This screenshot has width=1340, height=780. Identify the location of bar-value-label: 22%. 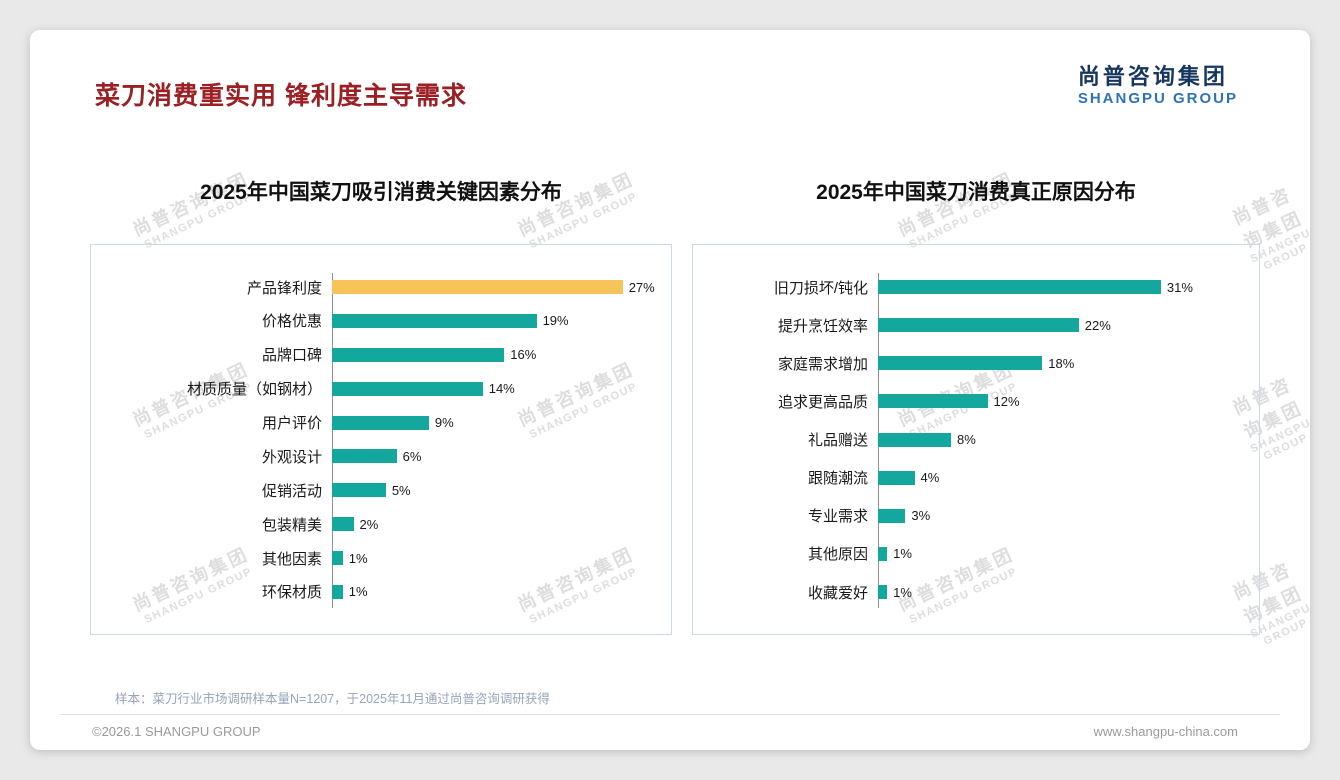
(1097, 325).